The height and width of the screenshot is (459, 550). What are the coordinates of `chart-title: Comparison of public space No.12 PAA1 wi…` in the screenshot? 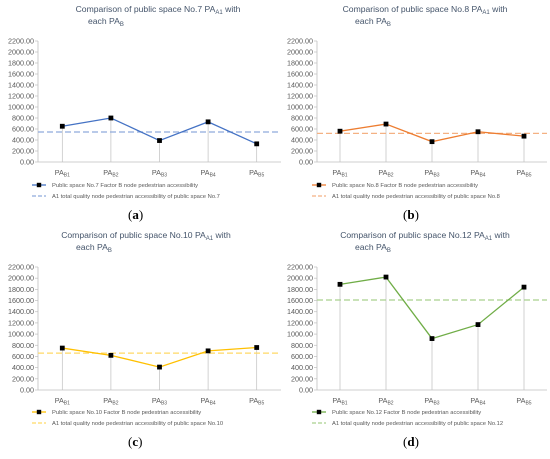 It's located at (425, 236).